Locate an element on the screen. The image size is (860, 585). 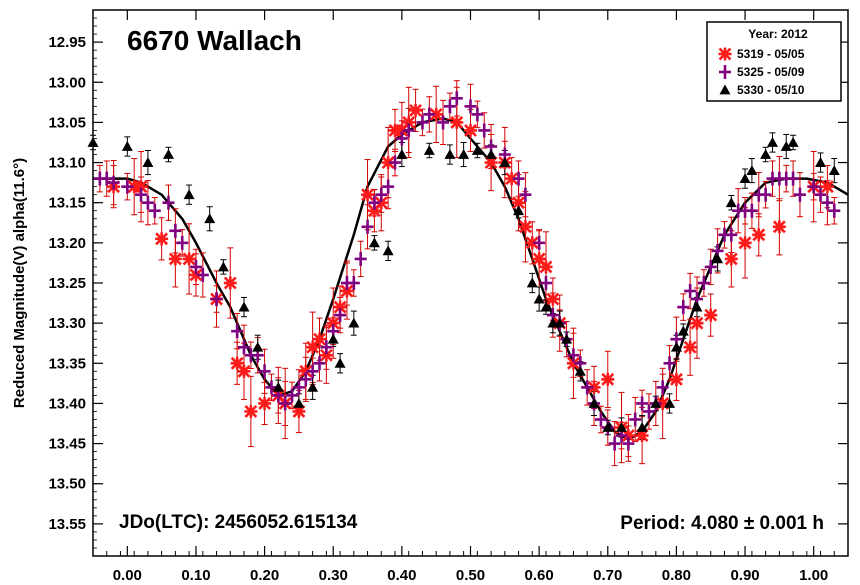
y-tick-label: 13.10 is located at coordinates (67, 163).